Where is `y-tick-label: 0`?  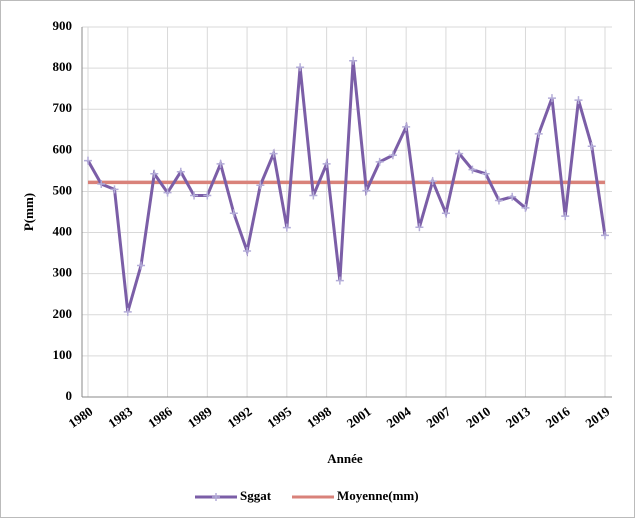
y-tick-label: 0 is located at coordinates (69, 395).